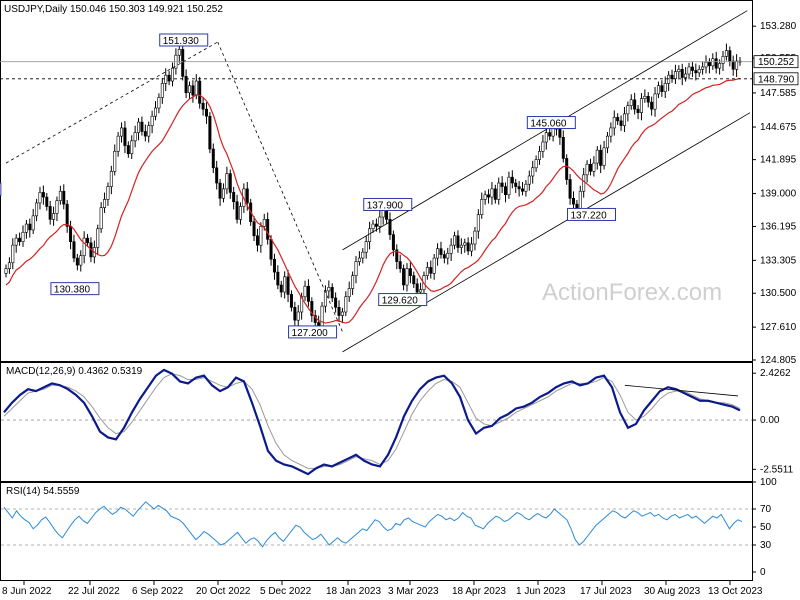 Image resolution: width=800 pixels, height=600 pixels. I want to click on rsi-tick-label: 30, so click(766, 545).